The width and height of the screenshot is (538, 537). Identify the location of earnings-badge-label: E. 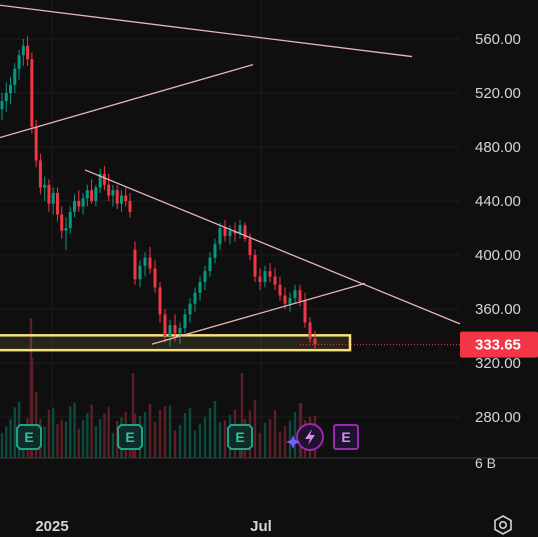
(129, 437).